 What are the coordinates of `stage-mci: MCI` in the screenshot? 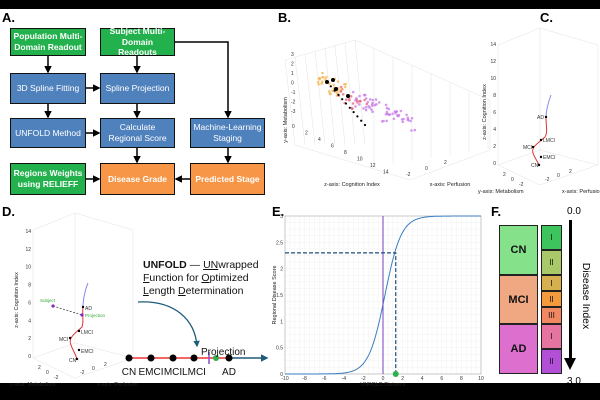 It's located at (518, 299).